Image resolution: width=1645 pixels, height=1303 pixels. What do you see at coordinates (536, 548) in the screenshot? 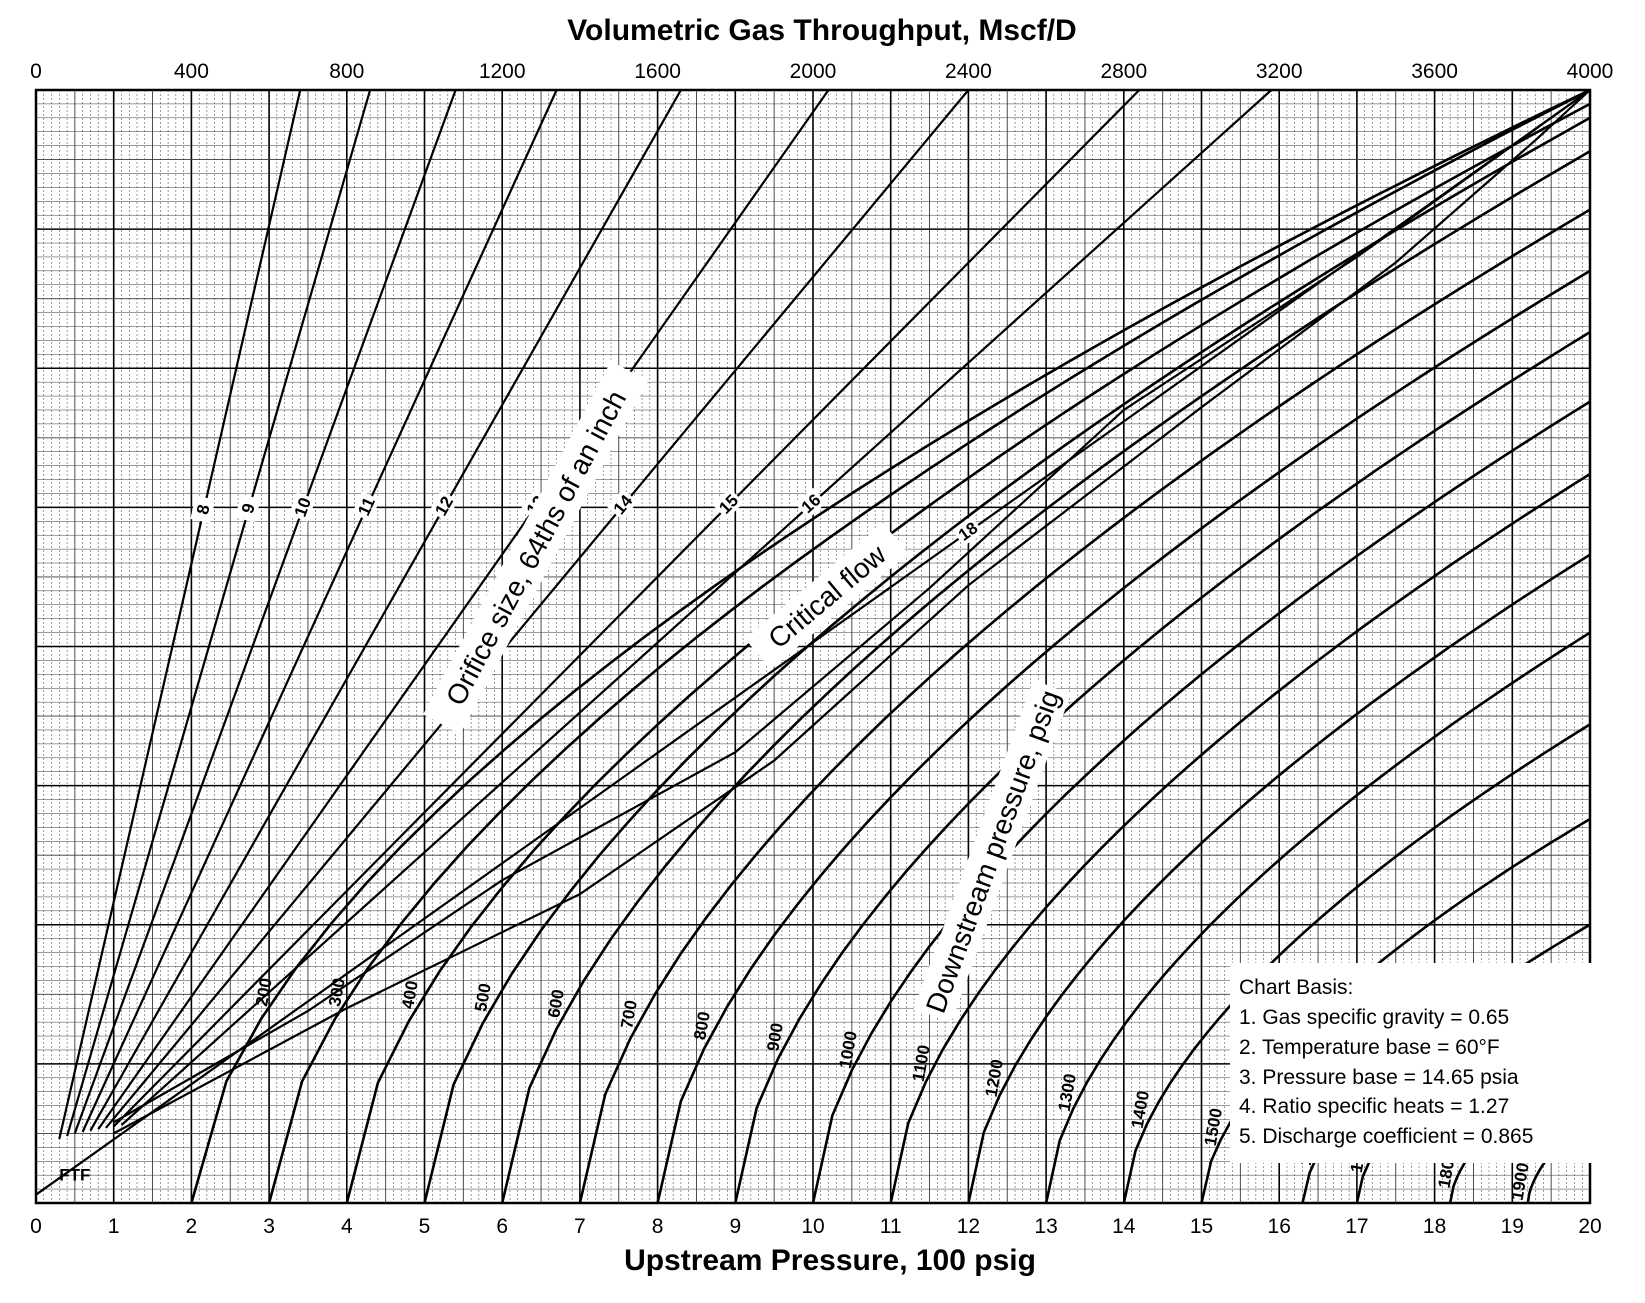
I see `orifice-annotation-bg` at bounding box center [536, 548].